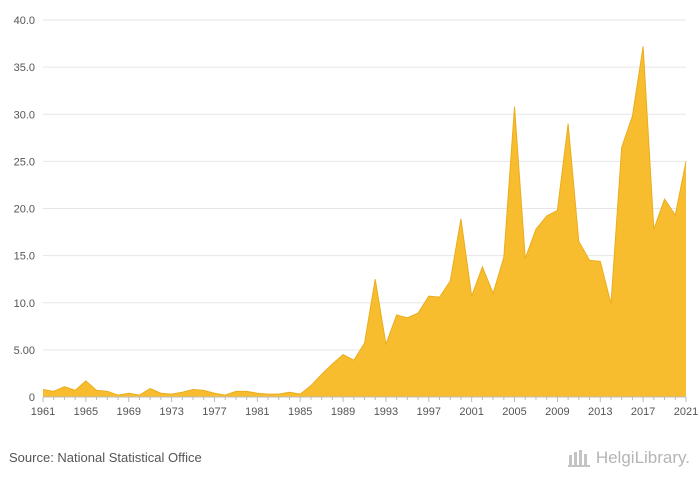 This screenshot has width=700, height=483. What do you see at coordinates (214, 412) in the screenshot?
I see `x-tick-label: 1977` at bounding box center [214, 412].